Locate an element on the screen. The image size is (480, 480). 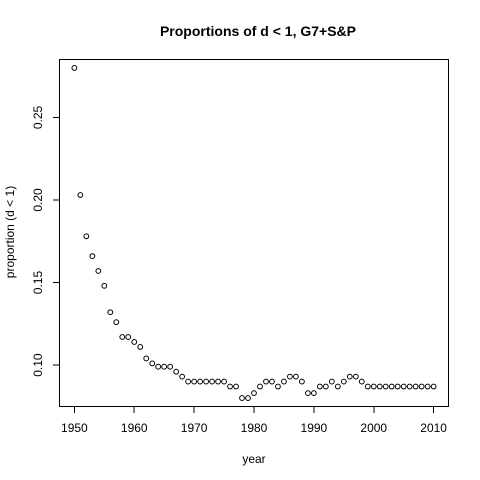
y-axis-label: proportion (d < 1) is located at coordinates (10, 232).